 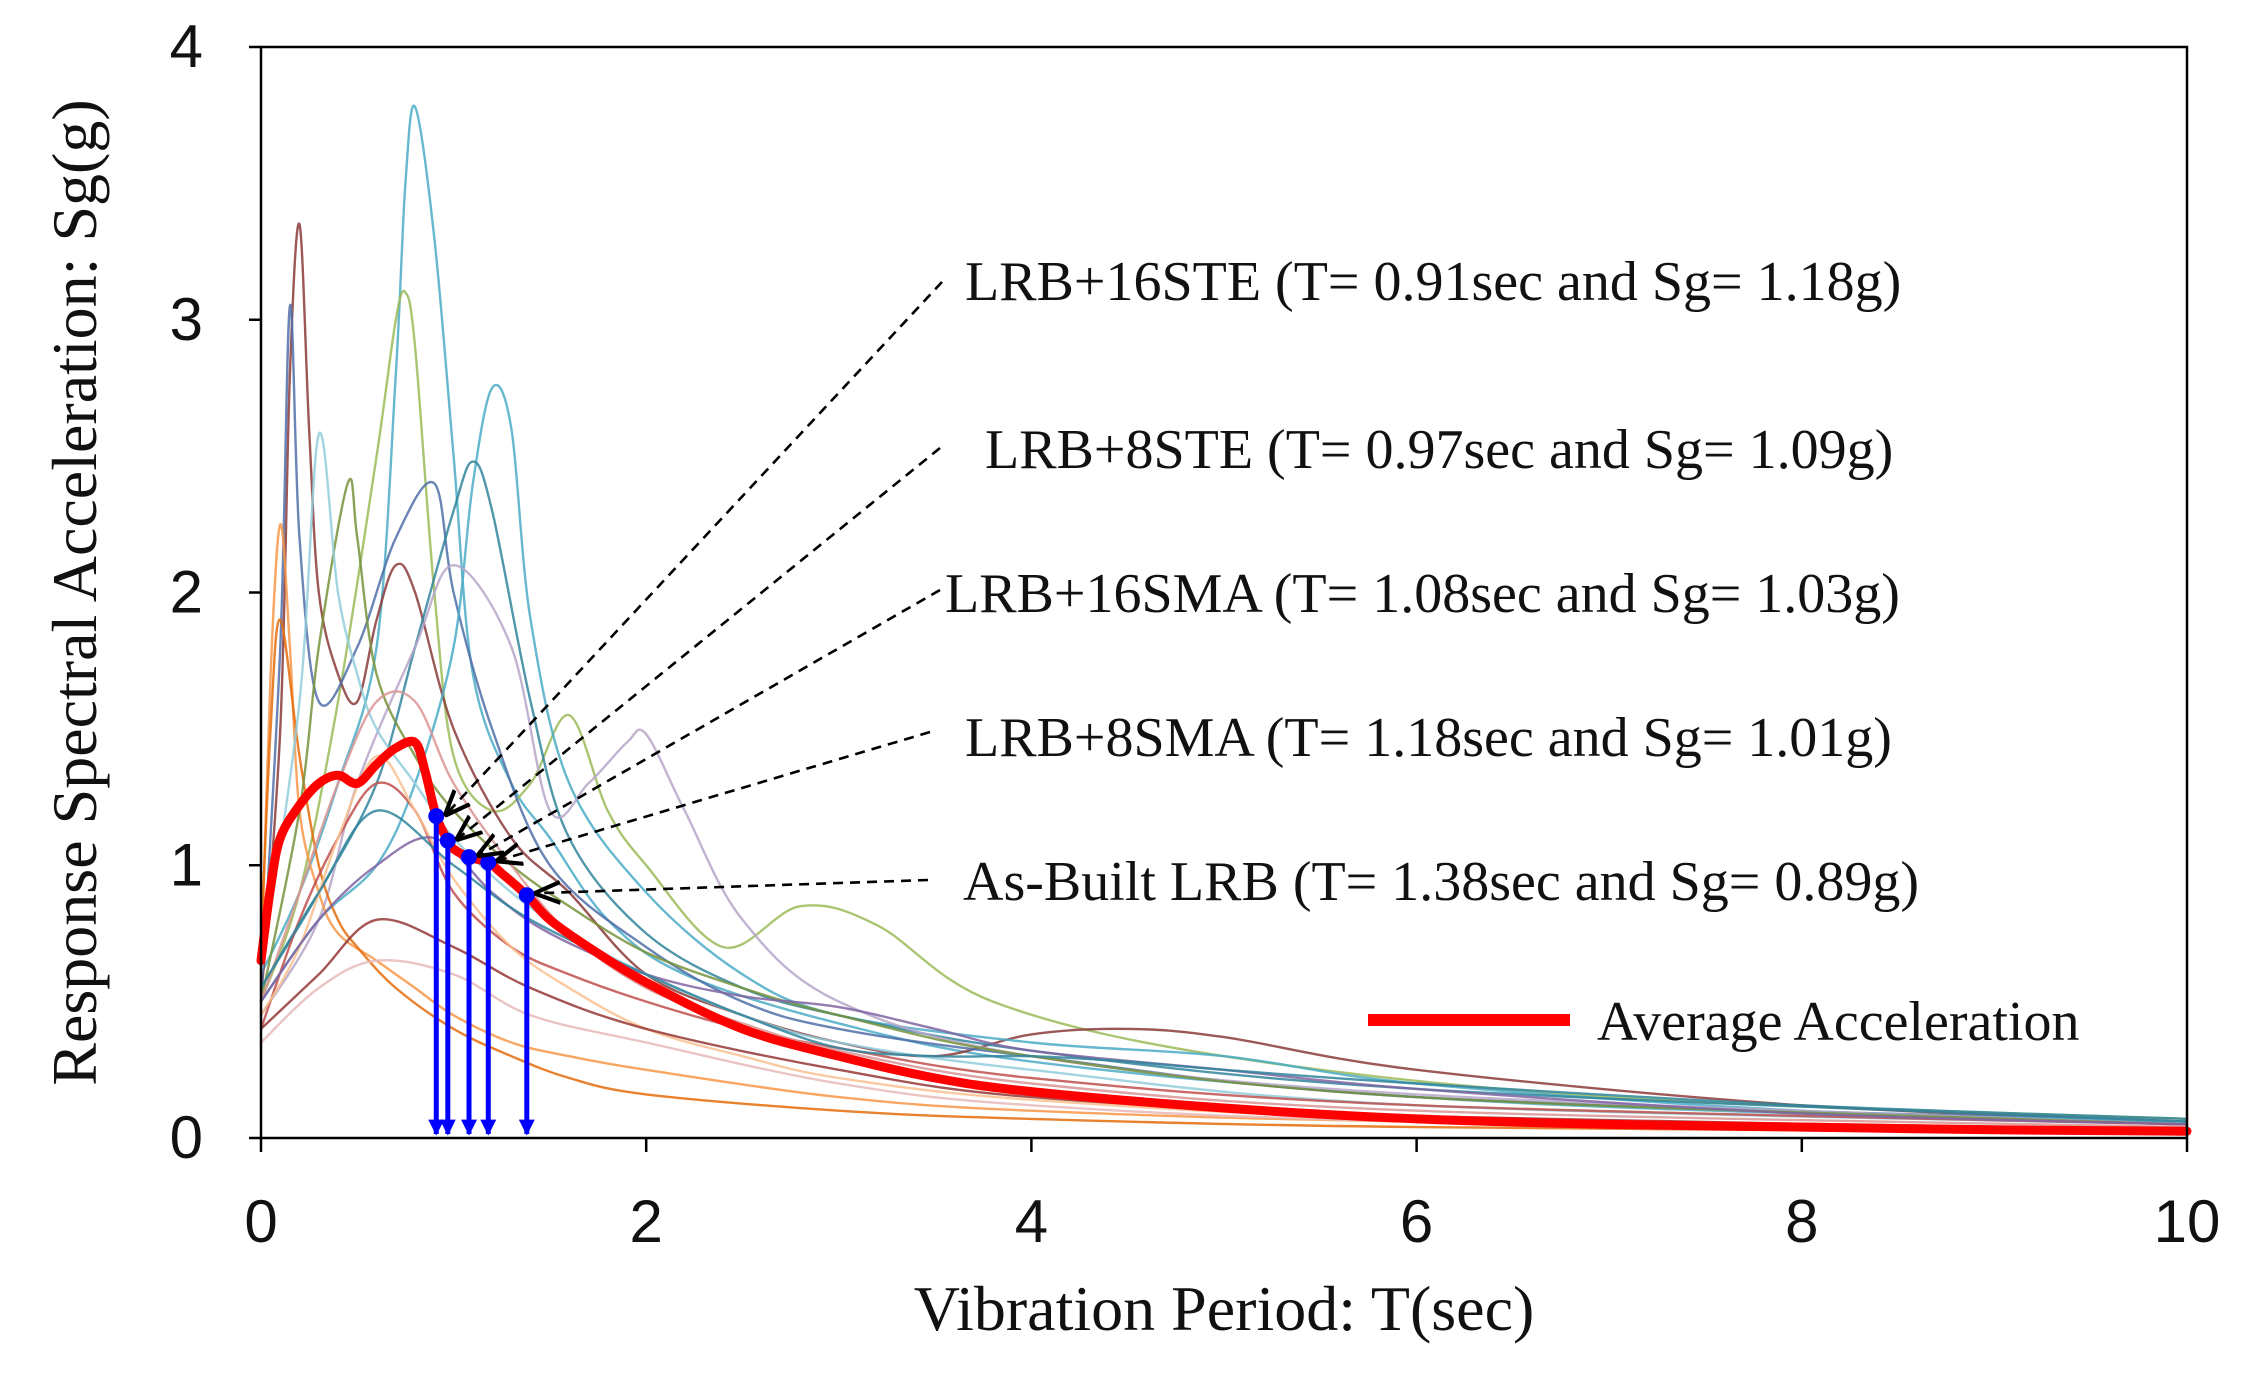 I want to click on annotation-label-2: LRB+16SMA (T= 1.08sec and Sg= 1.03g), so click(x=1422, y=594).